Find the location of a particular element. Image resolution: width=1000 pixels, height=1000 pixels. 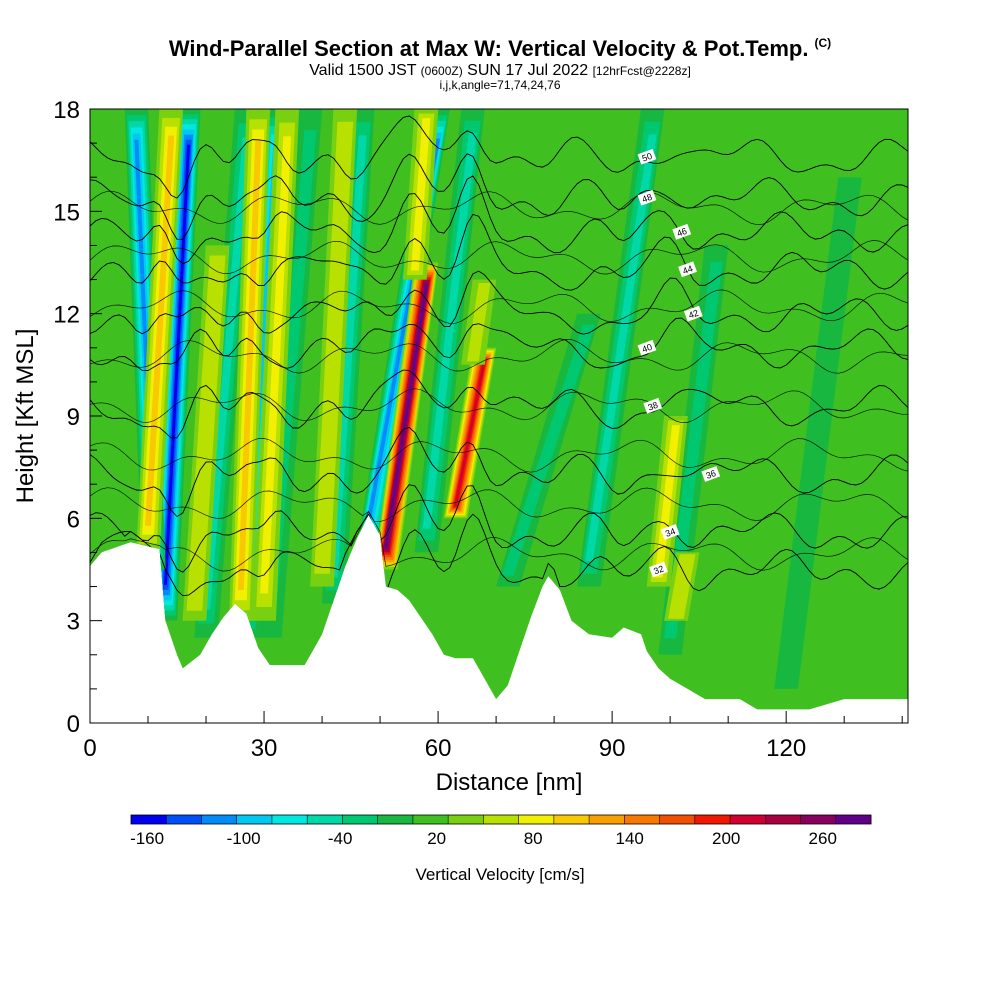

isentrope-label-text: 48 is located at coordinates (647, 198).